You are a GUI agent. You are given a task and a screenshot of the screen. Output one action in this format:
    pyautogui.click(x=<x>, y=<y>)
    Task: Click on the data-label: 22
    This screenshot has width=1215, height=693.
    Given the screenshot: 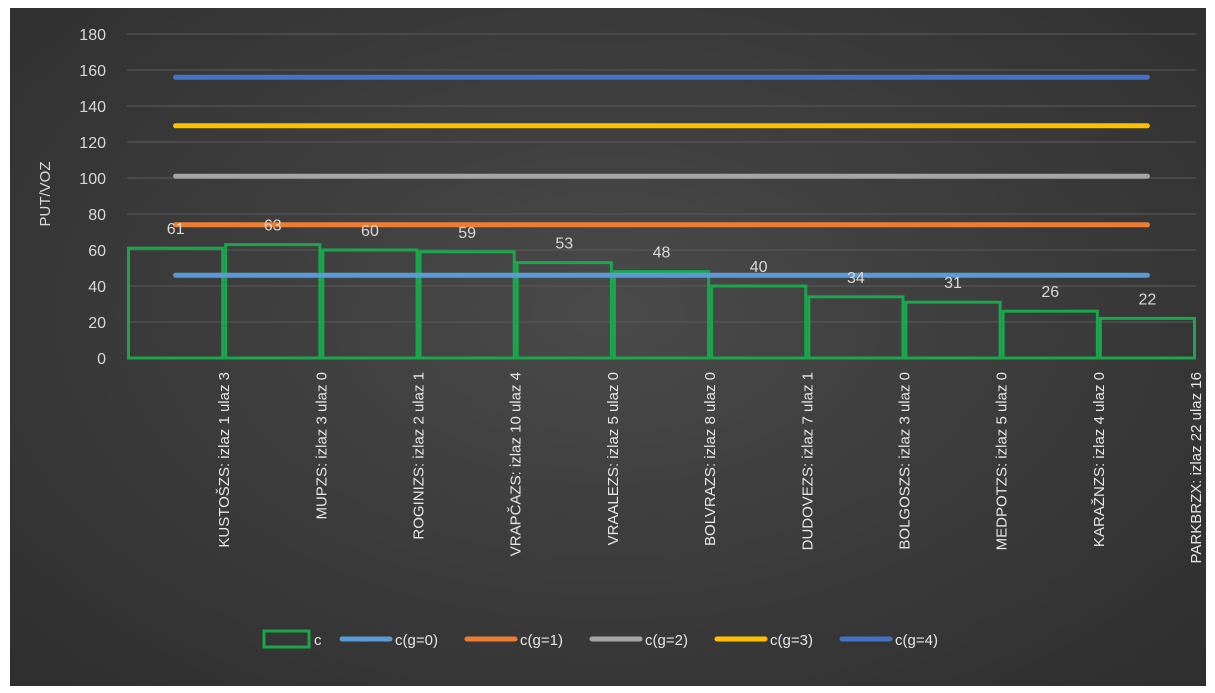 What is the action you would take?
    pyautogui.click(x=1148, y=299)
    